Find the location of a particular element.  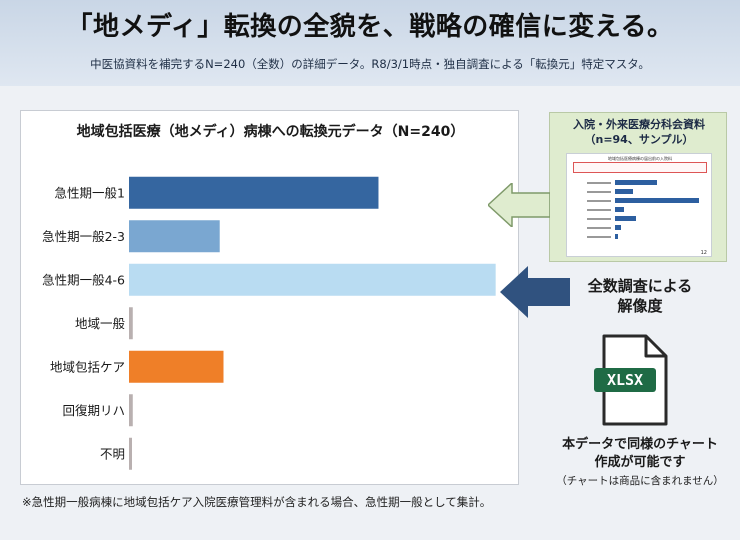

category-label: 地域一般 is located at coordinates (100, 323).